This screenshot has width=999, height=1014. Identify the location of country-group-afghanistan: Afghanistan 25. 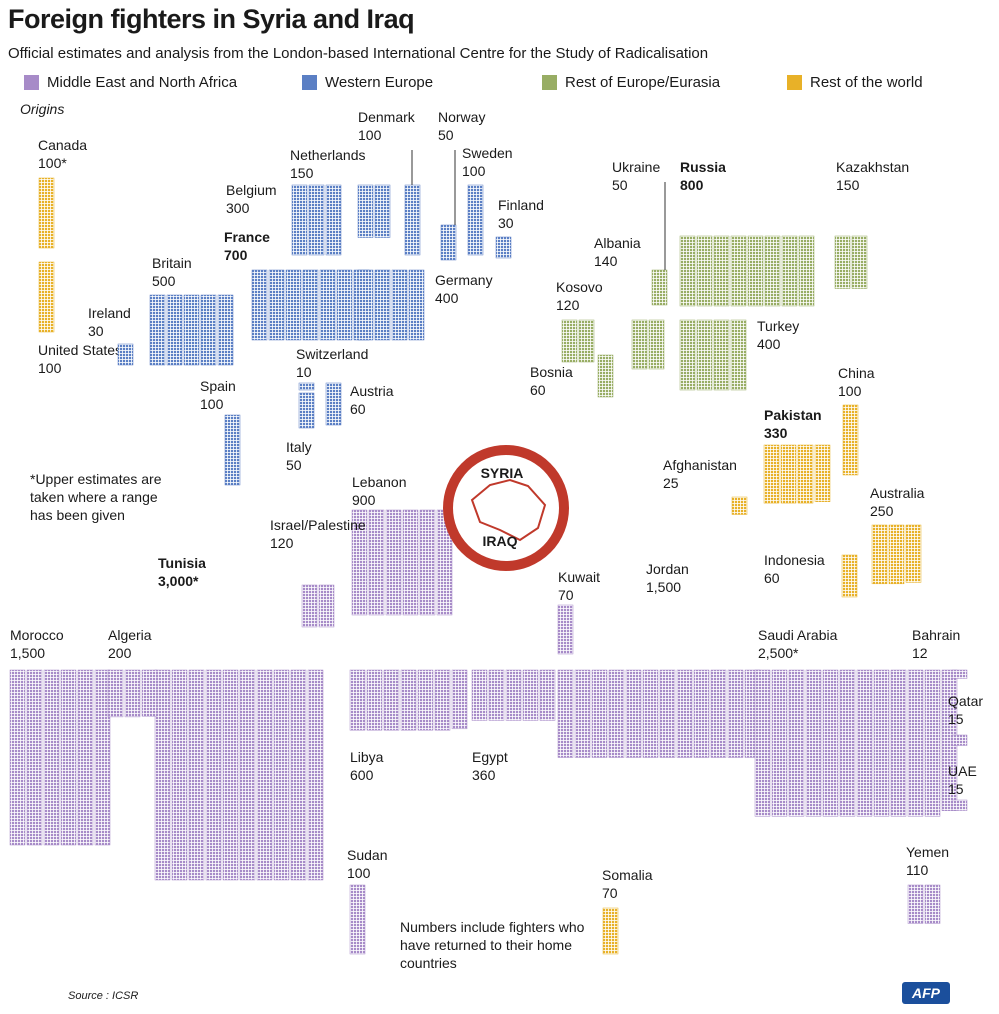
(705, 486).